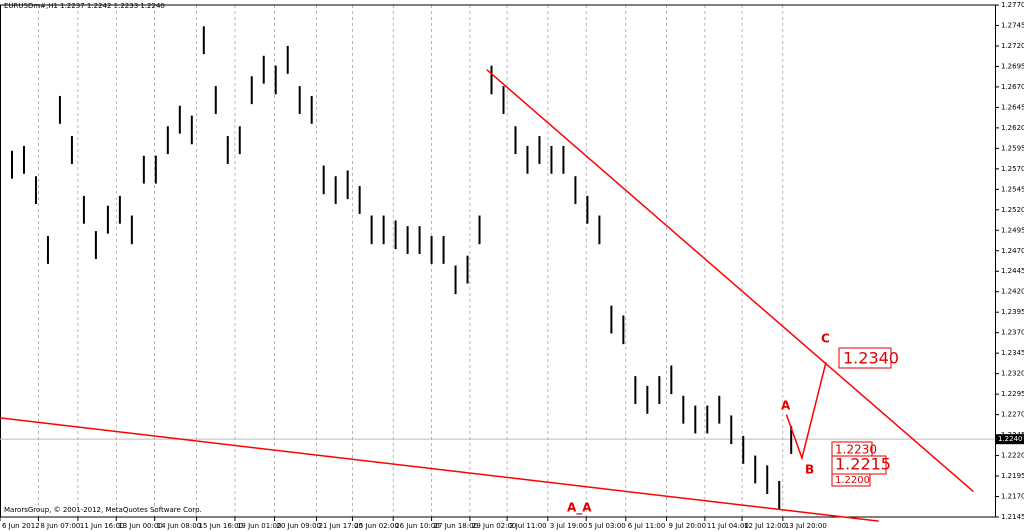 The image size is (1024, 532). Describe the element at coordinates (1012, 5) in the screenshot. I see `y-tick-label: 1.2770` at that location.